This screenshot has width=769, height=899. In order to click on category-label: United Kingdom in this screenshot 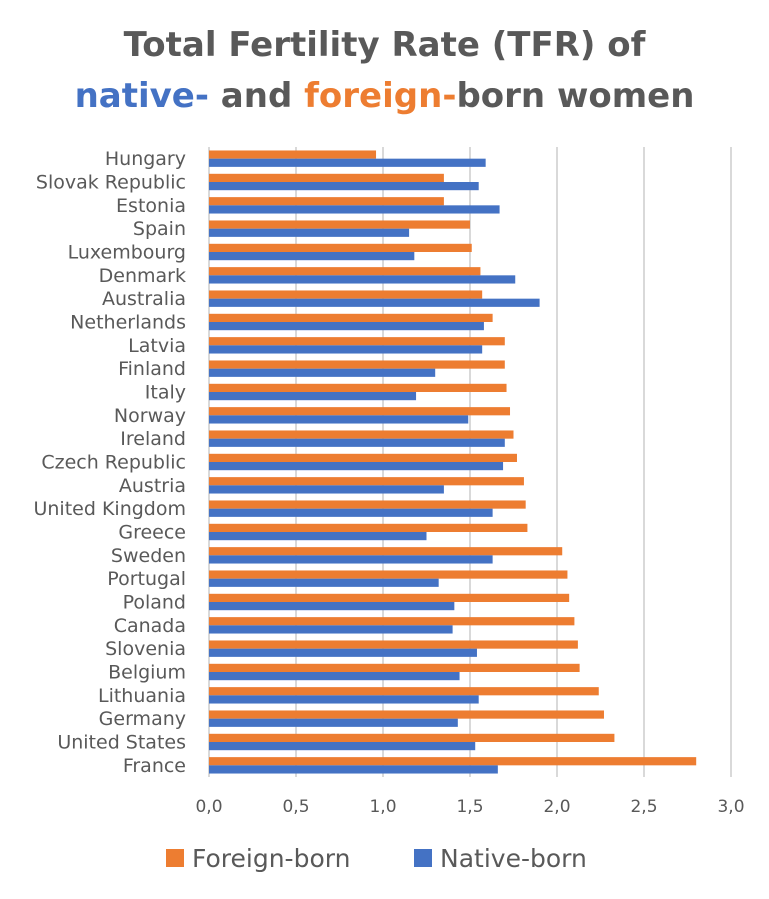, I will do `click(109, 509)`.